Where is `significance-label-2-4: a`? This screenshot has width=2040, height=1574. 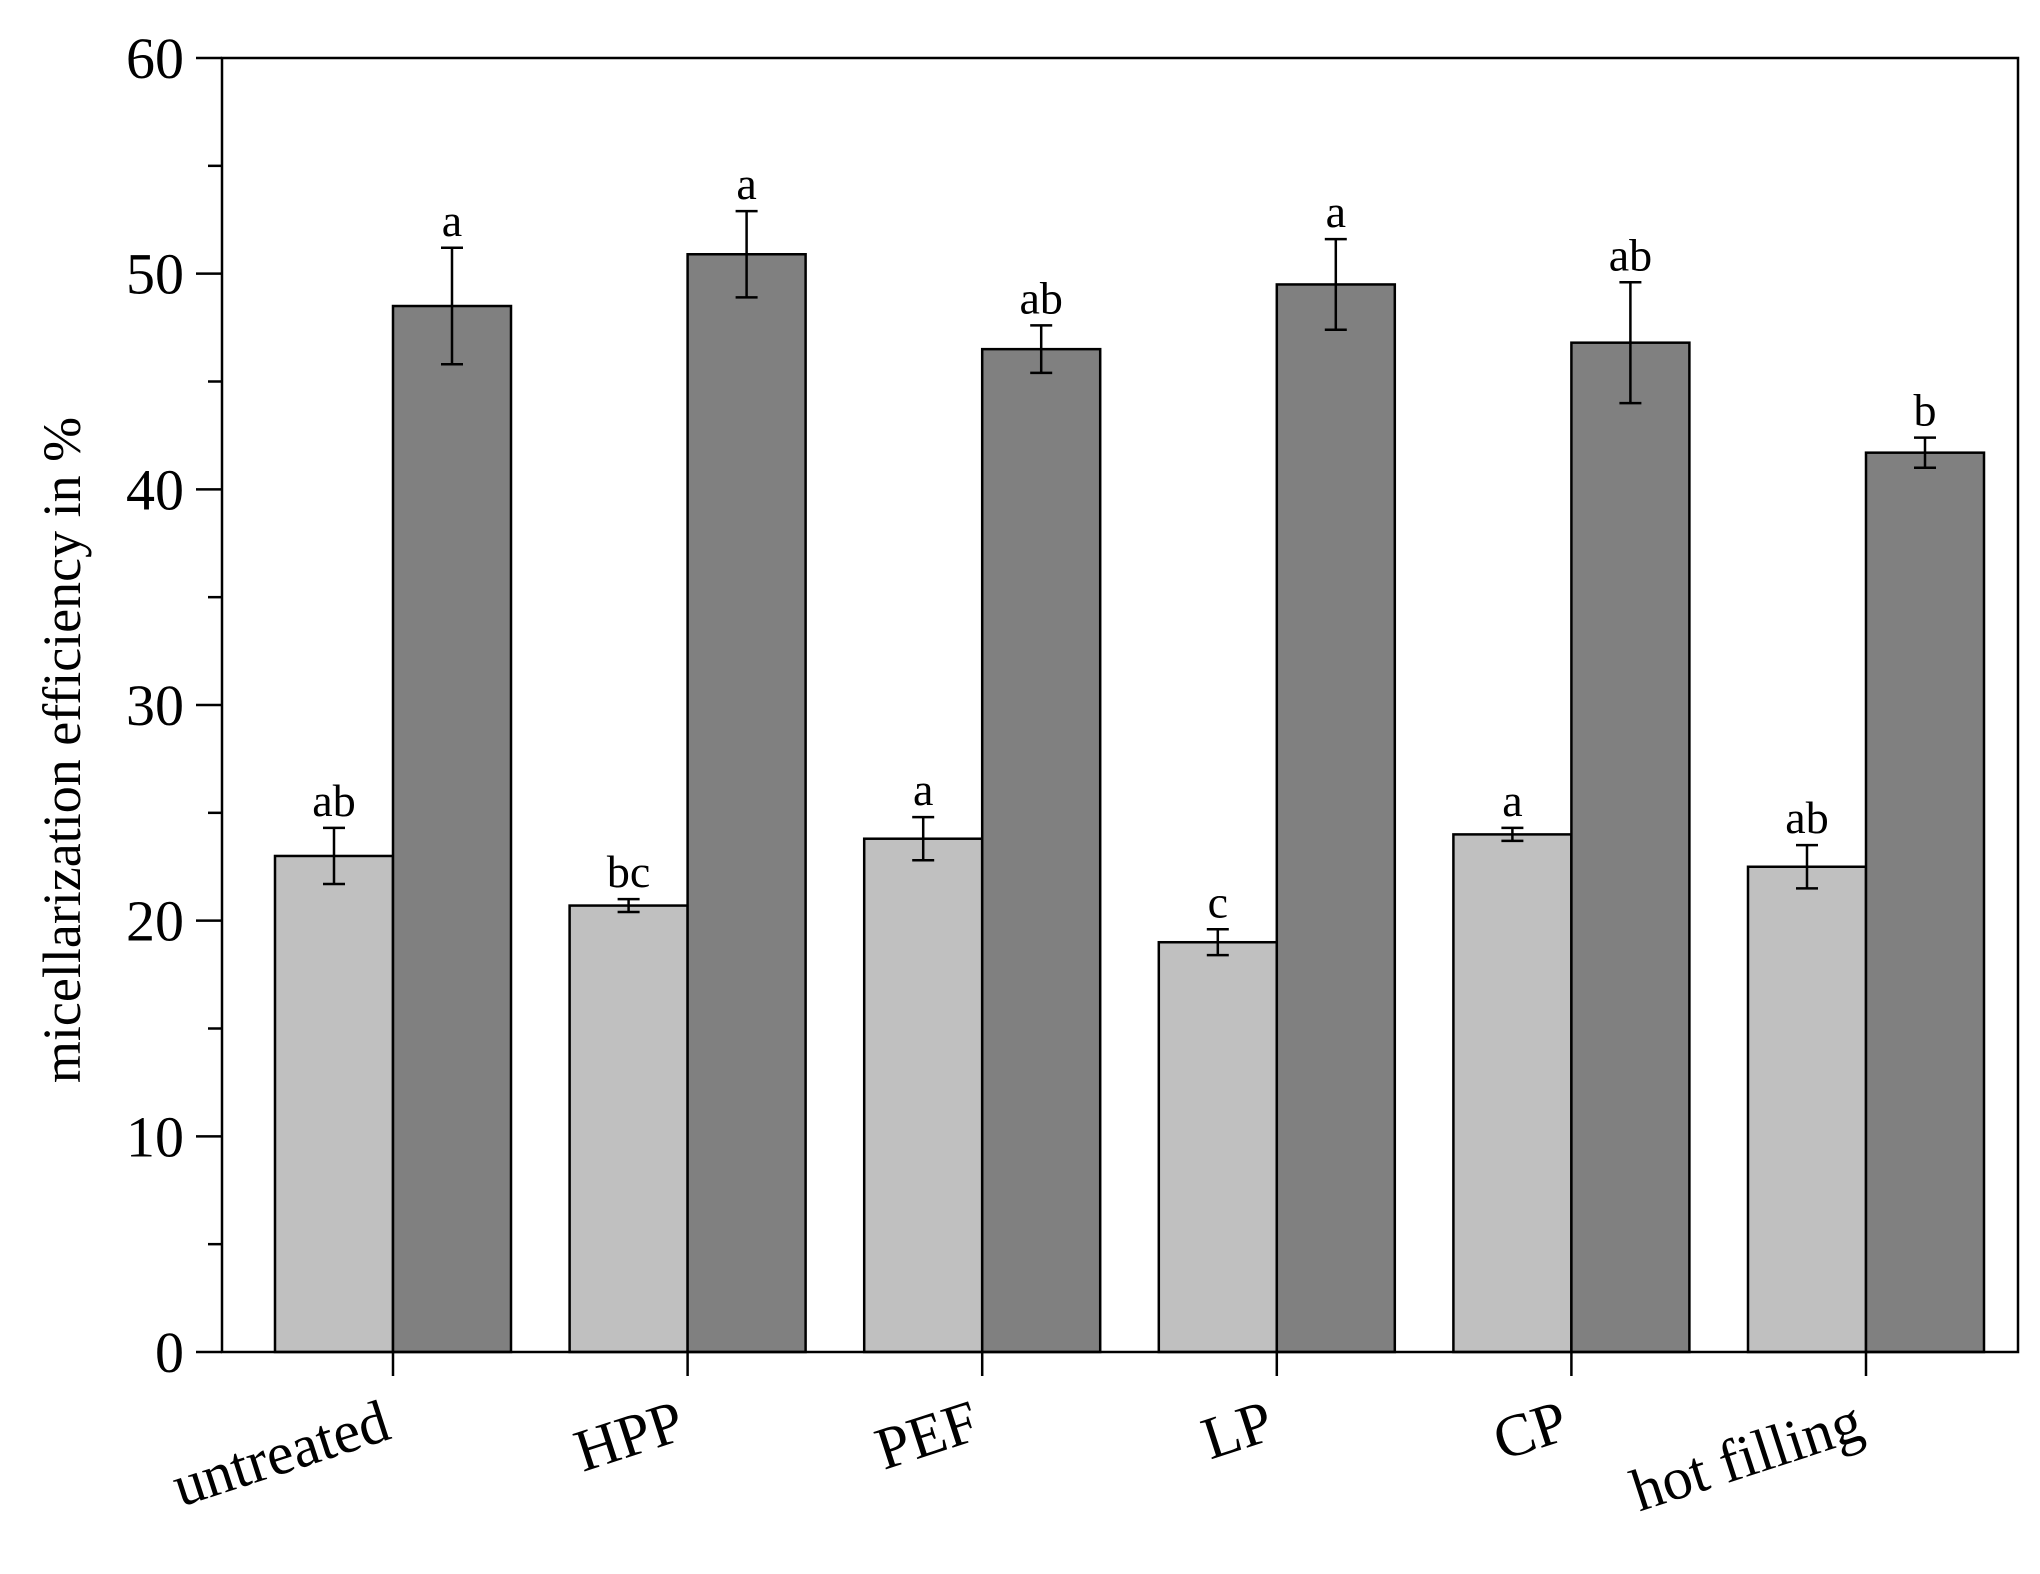 significance-label-2-4: a is located at coordinates (1336, 211).